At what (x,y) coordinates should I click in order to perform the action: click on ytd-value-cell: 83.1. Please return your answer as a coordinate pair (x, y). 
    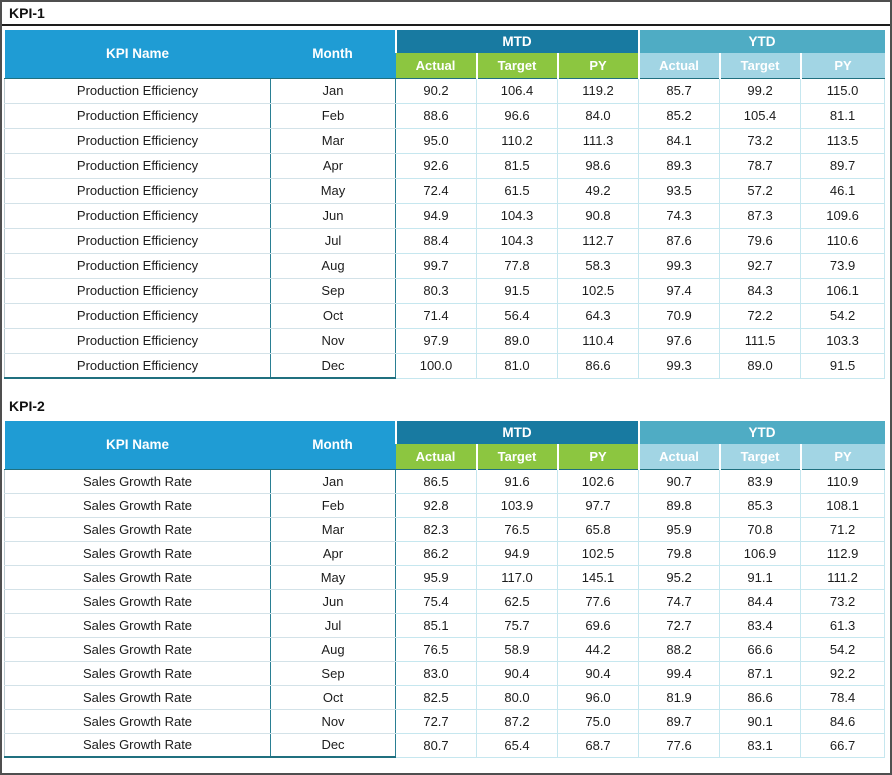
    Looking at the image, I should click on (760, 745).